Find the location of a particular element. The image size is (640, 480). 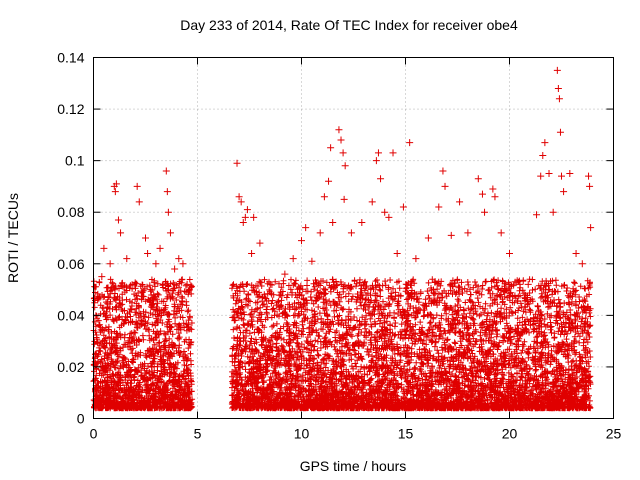

x-tick-label: 10 is located at coordinates (302, 434).